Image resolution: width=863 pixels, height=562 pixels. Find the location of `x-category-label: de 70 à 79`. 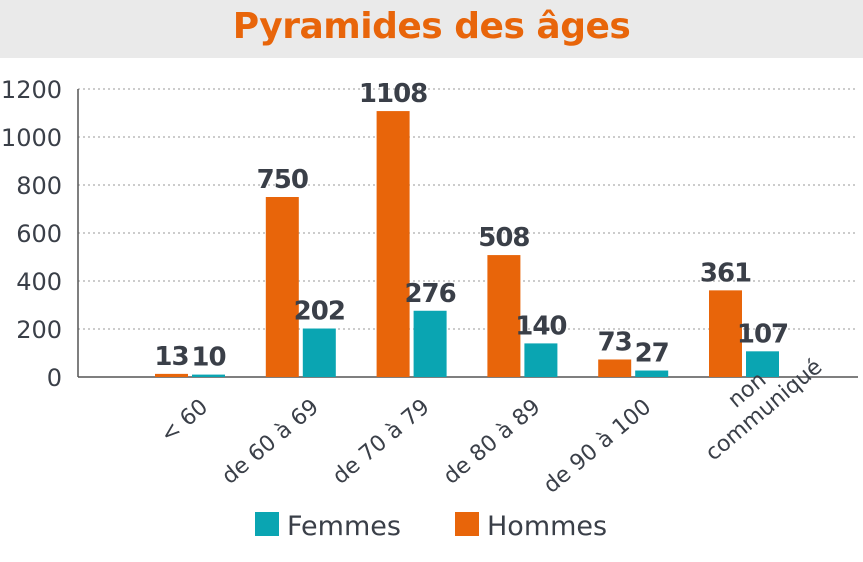

x-category-label: de 70 à 79 is located at coordinates (381, 442).